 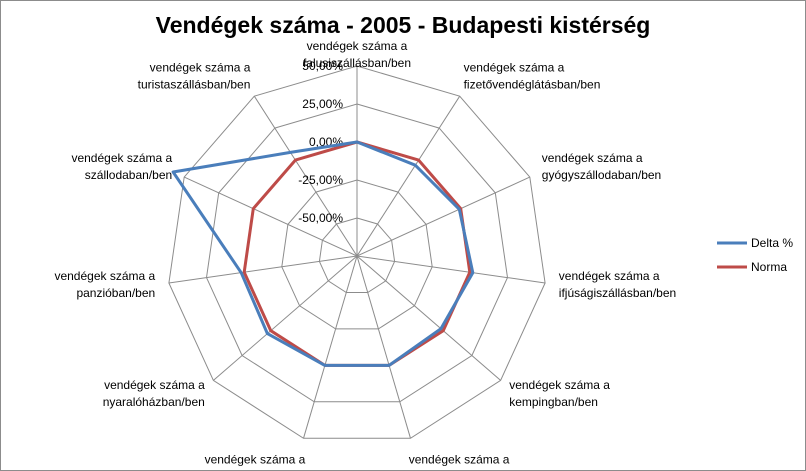 I want to click on radial-axis-ticks: -50,00%-25,00%0,00%25,00%50,00%, so click(x=320, y=142).